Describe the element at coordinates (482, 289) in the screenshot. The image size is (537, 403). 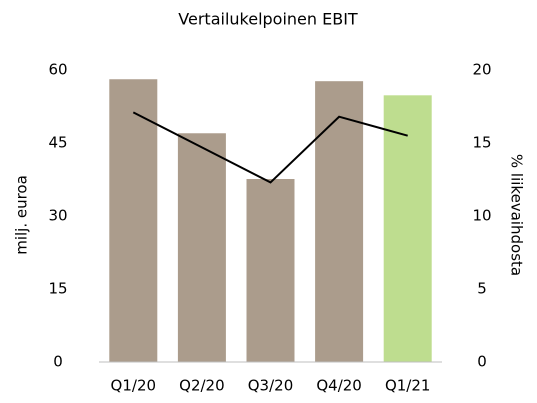
I see `y2-tick-label: 5` at that location.